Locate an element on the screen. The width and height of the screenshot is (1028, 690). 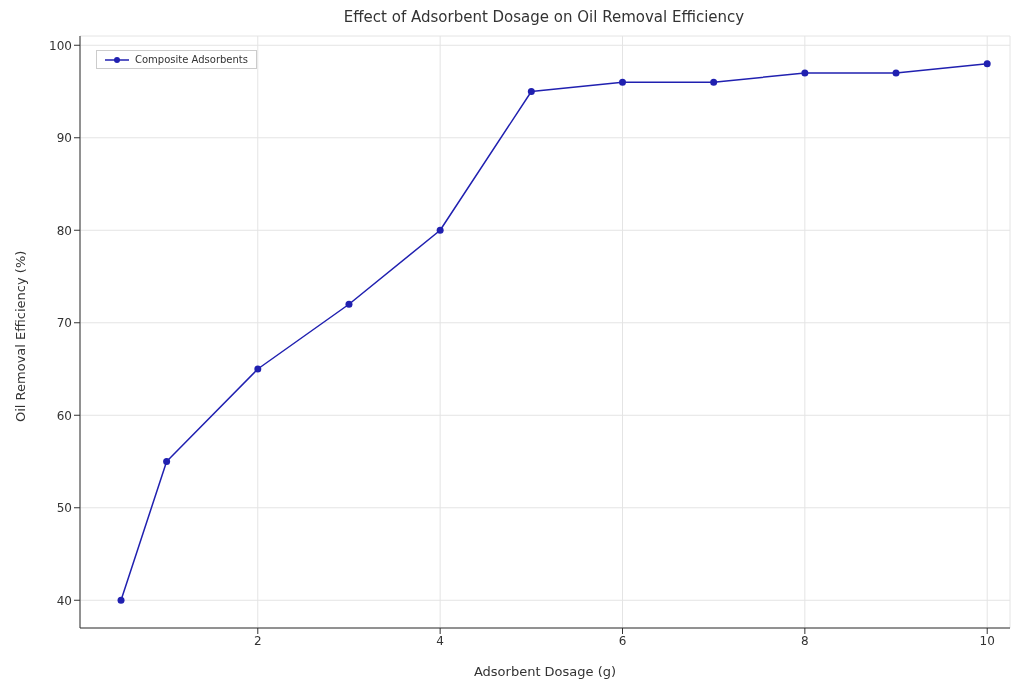
x-tick-label: 6 is located at coordinates (622, 640).